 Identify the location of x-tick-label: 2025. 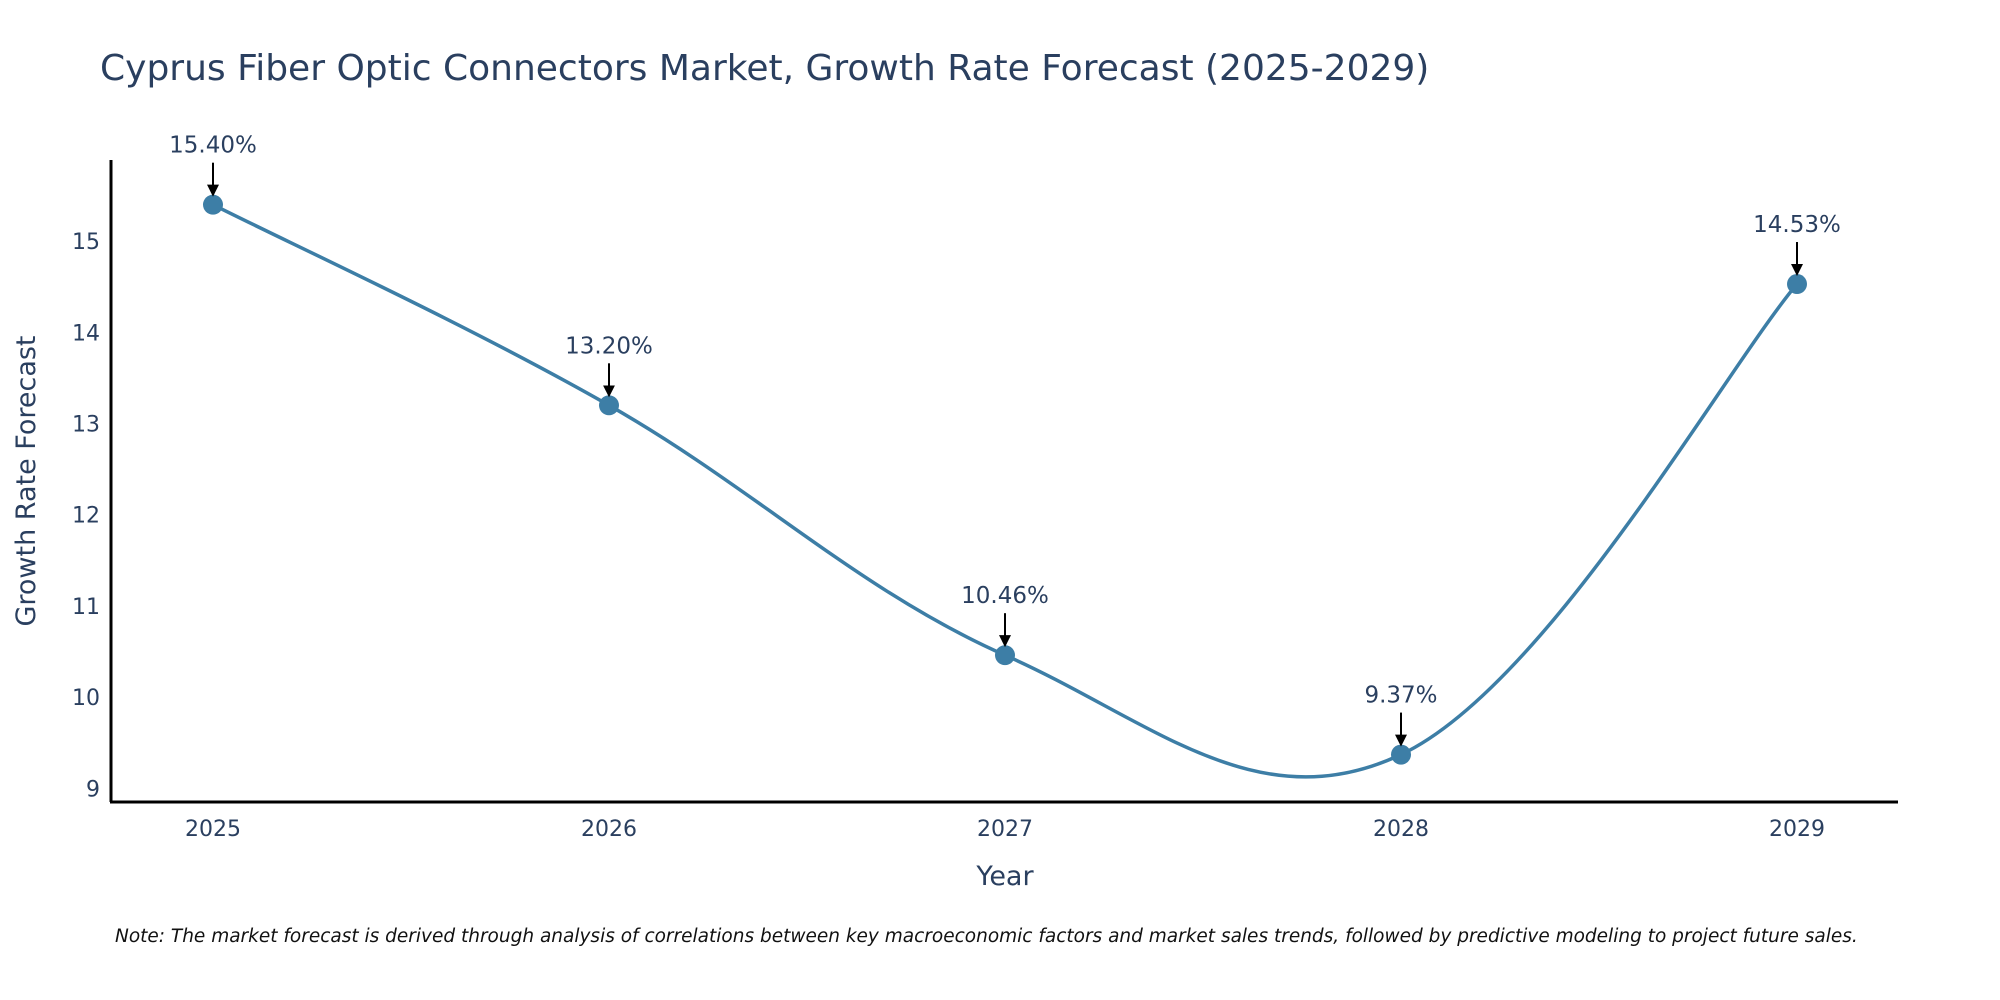
(213, 829).